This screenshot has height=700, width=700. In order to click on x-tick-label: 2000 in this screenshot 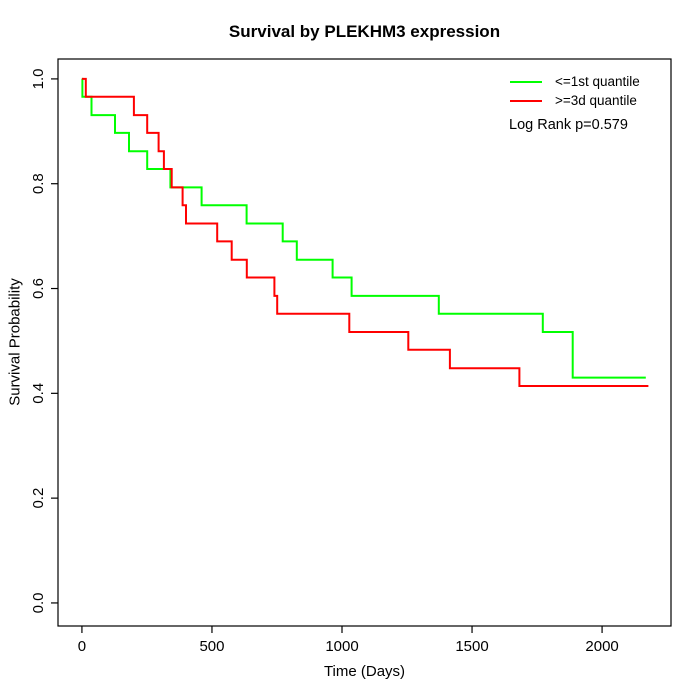, I will do `click(601, 646)`.